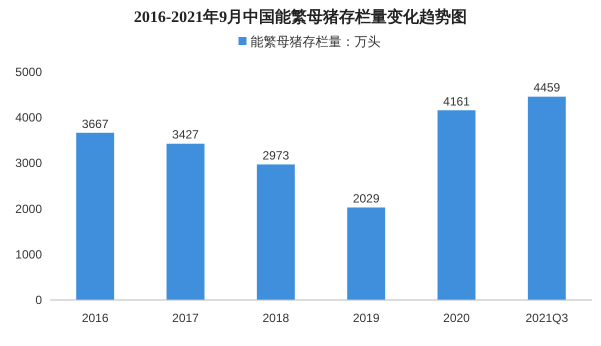 Image resolution: width=601 pixels, height=346 pixels. Describe the element at coordinates (301, 17) in the screenshot. I see `chart-title: 2016-2021年9月中国能繁母猪存栏量变化趋势图` at that location.